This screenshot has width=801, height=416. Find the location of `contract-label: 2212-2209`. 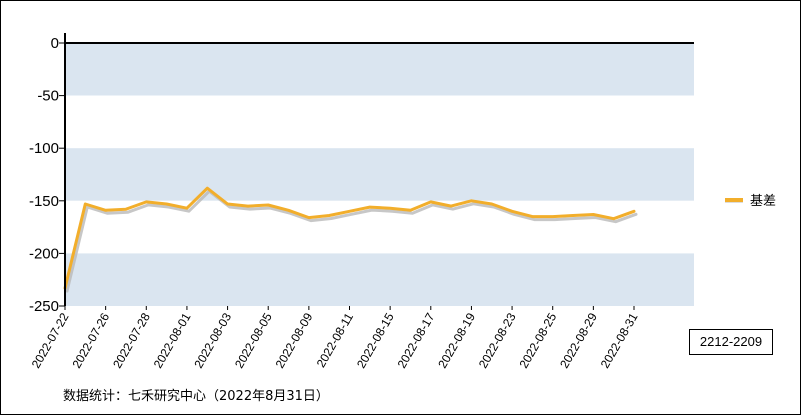

contract-label: 2212-2209 is located at coordinates (731, 342).